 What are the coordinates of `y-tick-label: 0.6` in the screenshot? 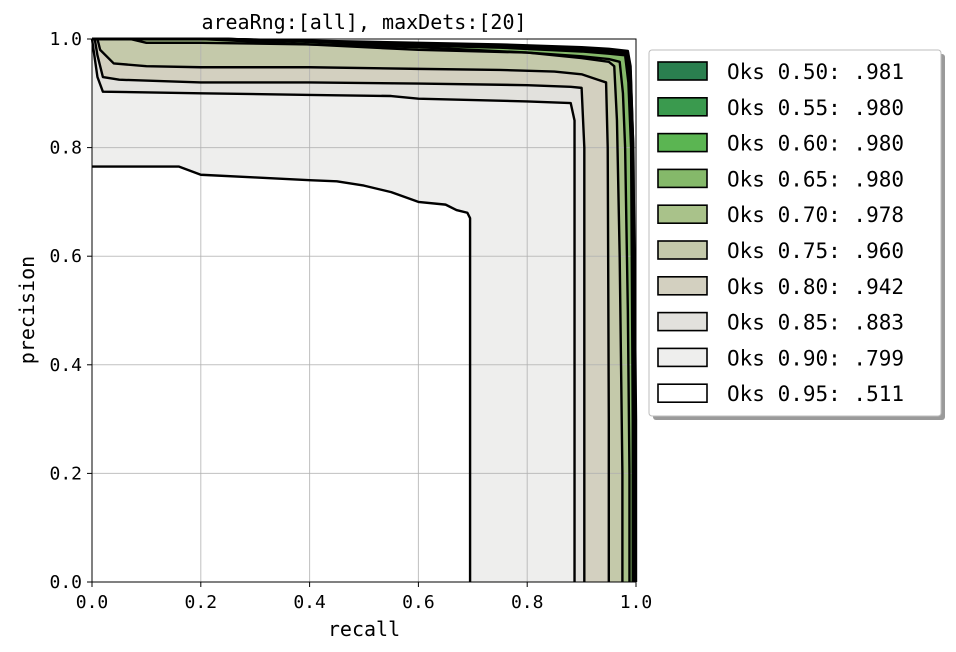 It's located at (65, 256).